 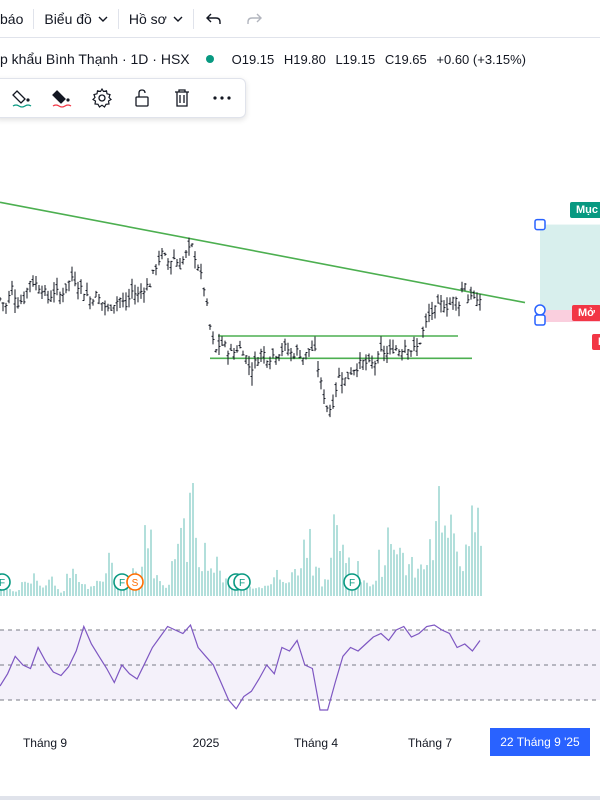 I want to click on fill-color-button, so click(x=22, y=98).